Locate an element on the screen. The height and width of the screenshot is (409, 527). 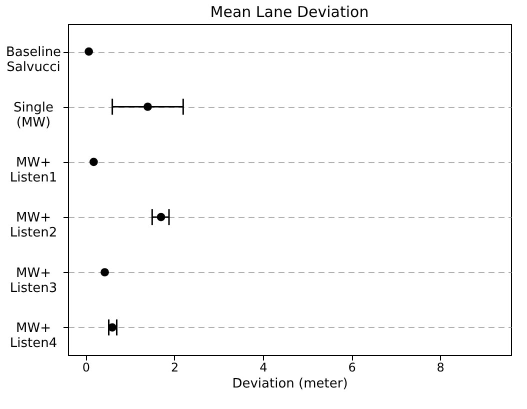
x-tick-label: 6 is located at coordinates (352, 367).